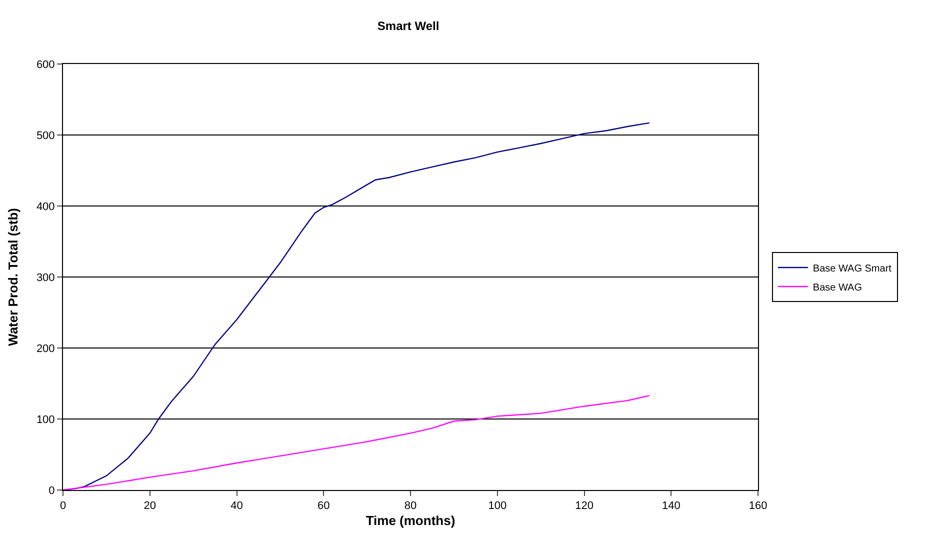 The width and height of the screenshot is (928, 537). Describe the element at coordinates (852, 268) in the screenshot. I see `legend-label: Base WAG Smart` at that location.